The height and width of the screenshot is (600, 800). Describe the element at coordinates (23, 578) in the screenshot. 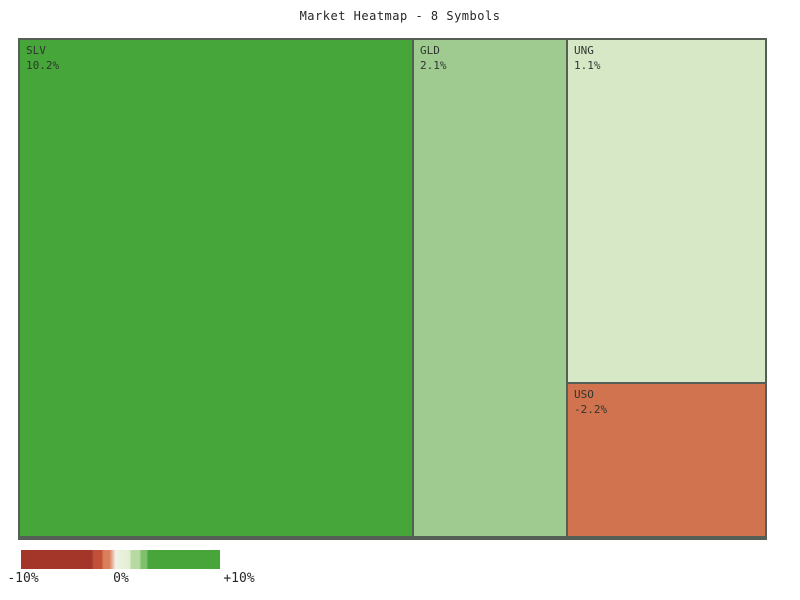

I see `legend-min-label: -10%` at that location.